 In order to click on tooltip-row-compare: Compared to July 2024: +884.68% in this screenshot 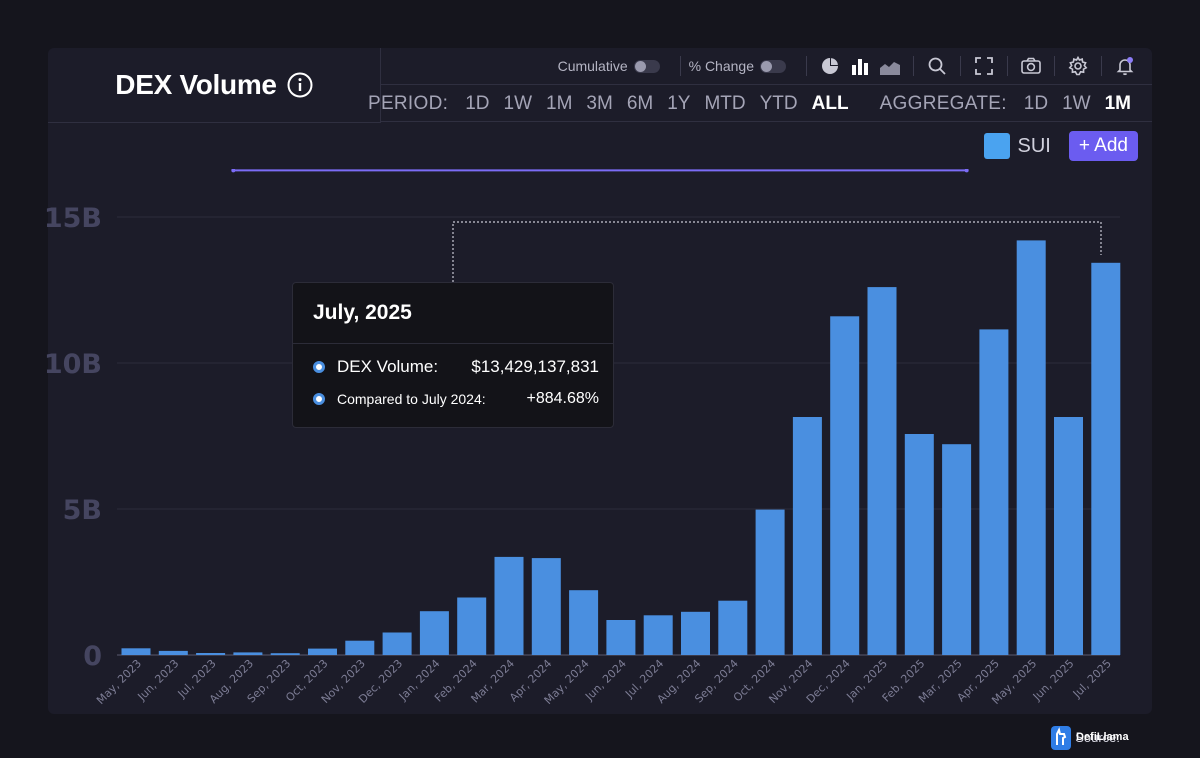, I will do `click(456, 399)`.